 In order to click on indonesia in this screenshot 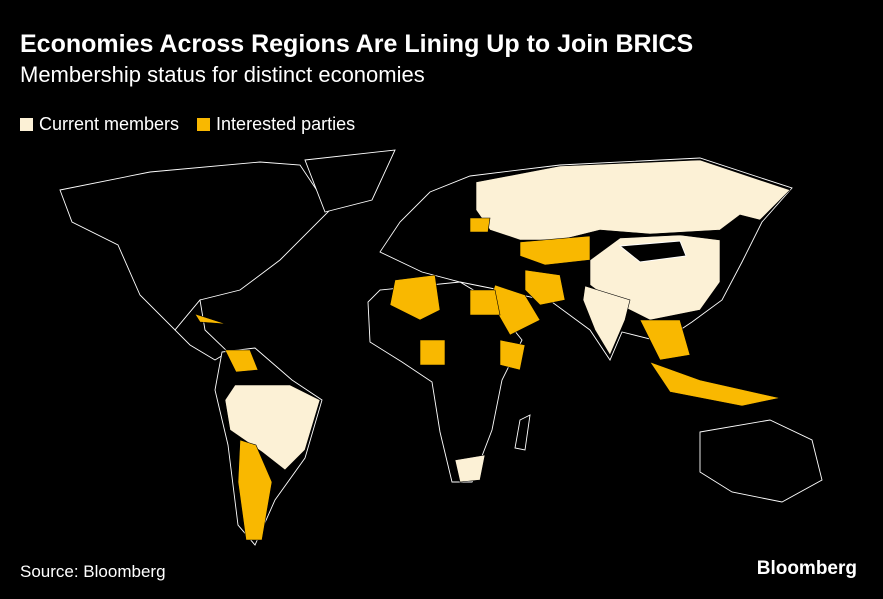, I will do `click(715, 384)`.